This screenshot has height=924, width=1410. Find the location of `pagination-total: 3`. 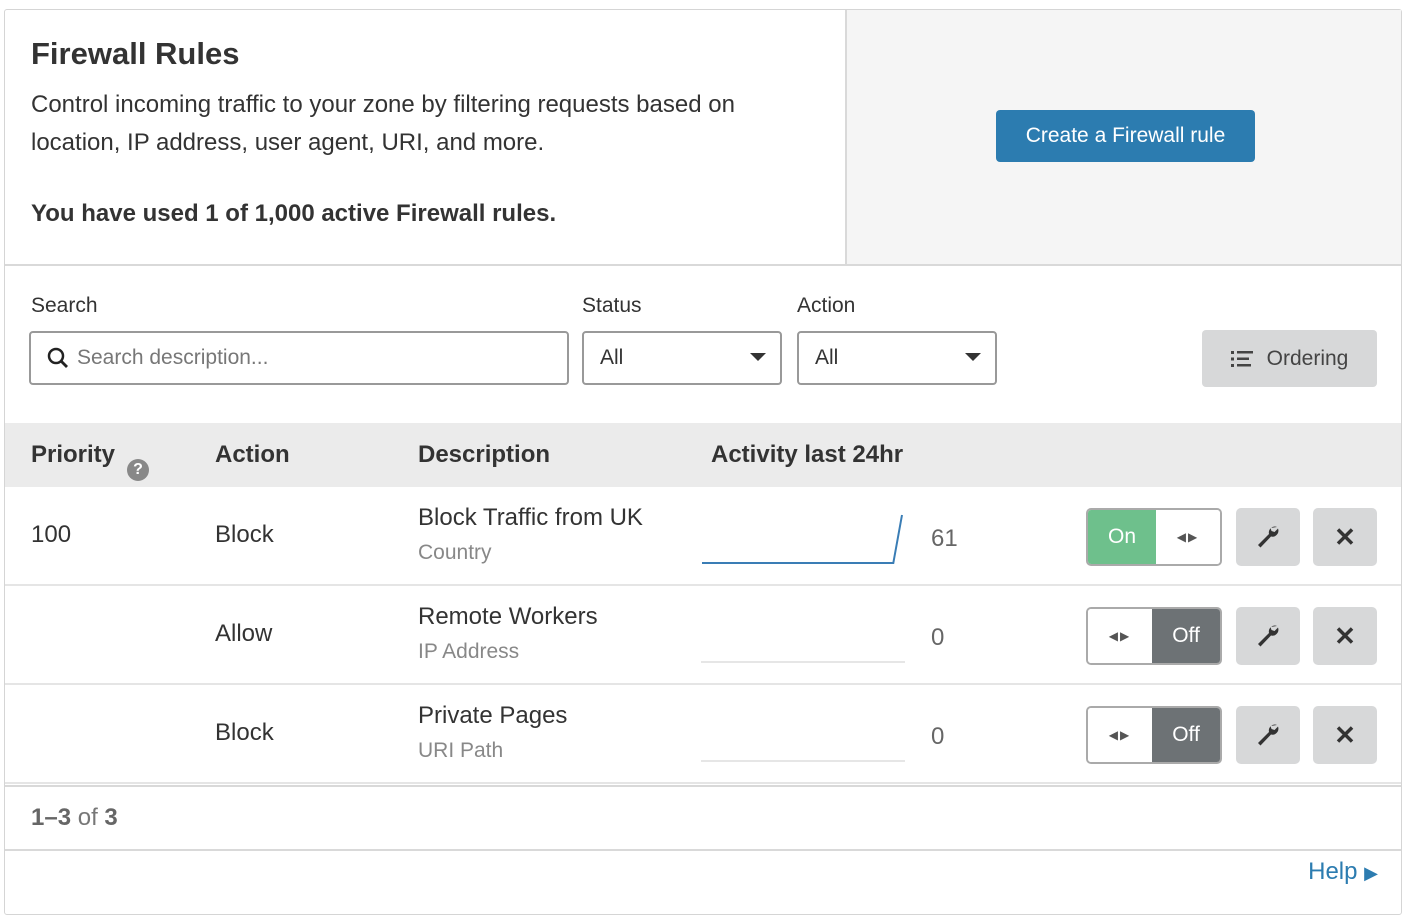

pagination-total: 3 is located at coordinates (111, 817).